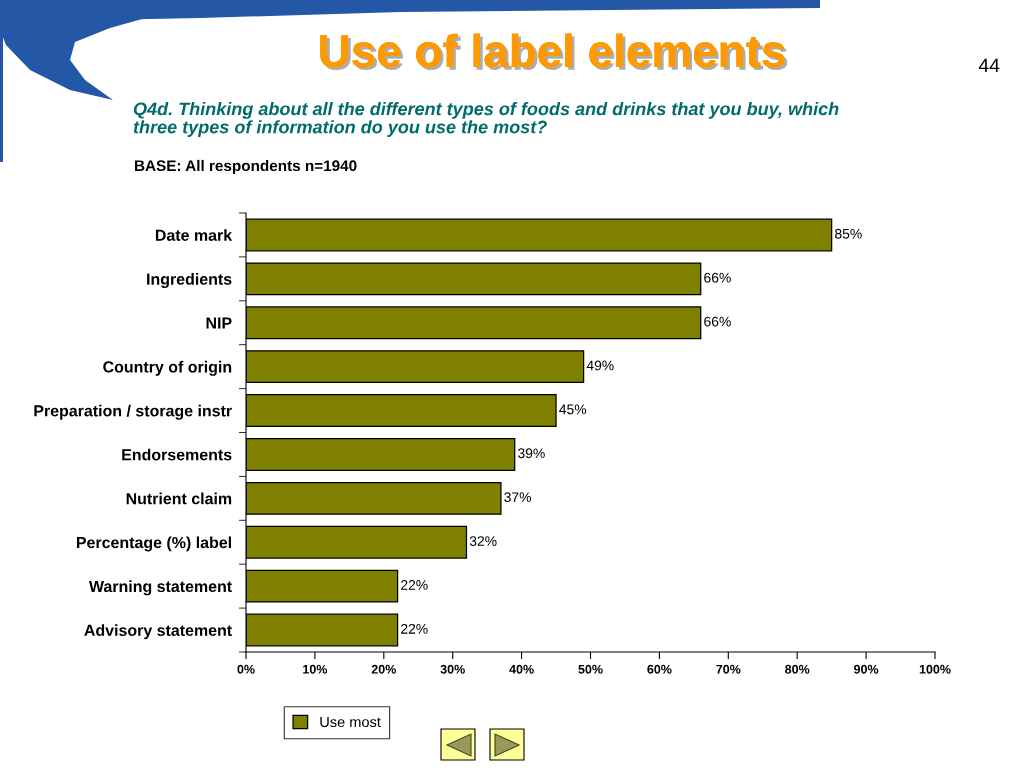 This screenshot has width=1024, height=768. I want to click on x-tick-label: 10%, so click(315, 669).